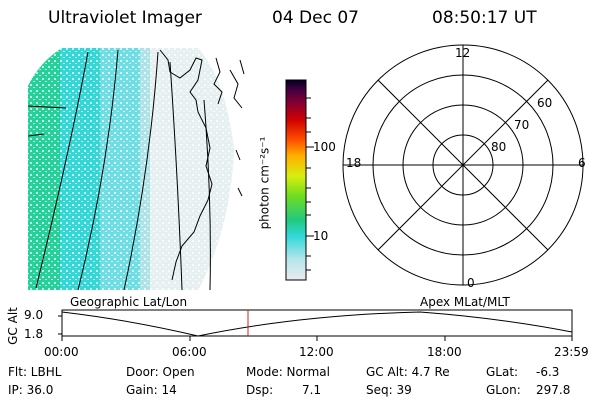  I want to click on colorbar-tick-100: 100, so click(324, 147).